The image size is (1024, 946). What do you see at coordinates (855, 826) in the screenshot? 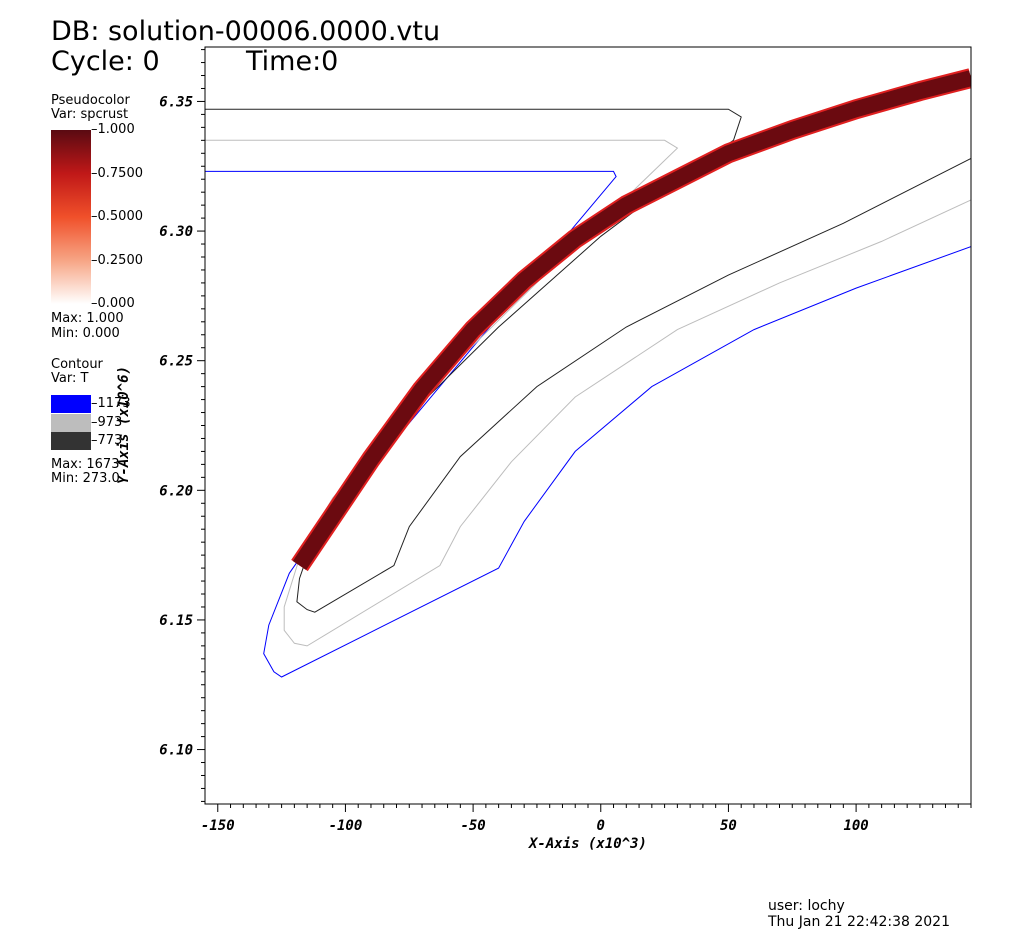
I see `x-tick-label: 100` at bounding box center [855, 826].